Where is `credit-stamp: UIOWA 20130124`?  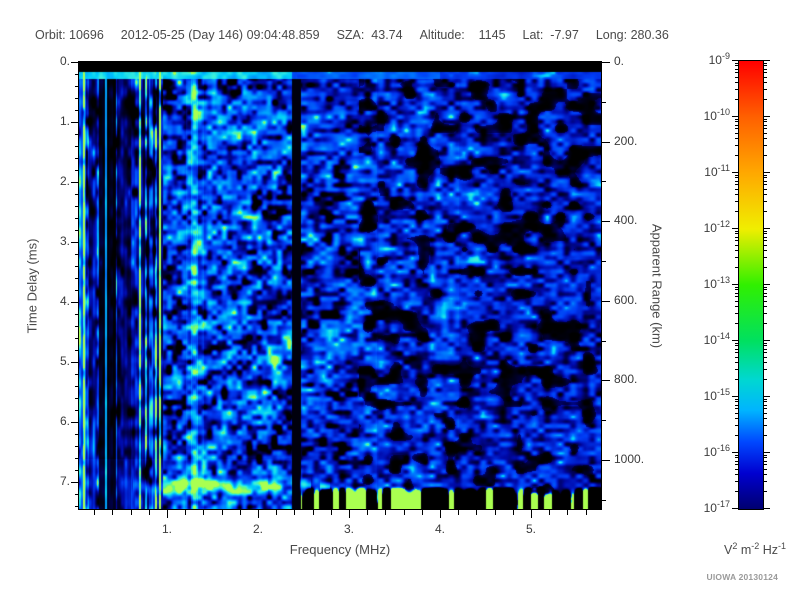 credit-stamp: UIOWA 20130124 is located at coordinates (742, 577).